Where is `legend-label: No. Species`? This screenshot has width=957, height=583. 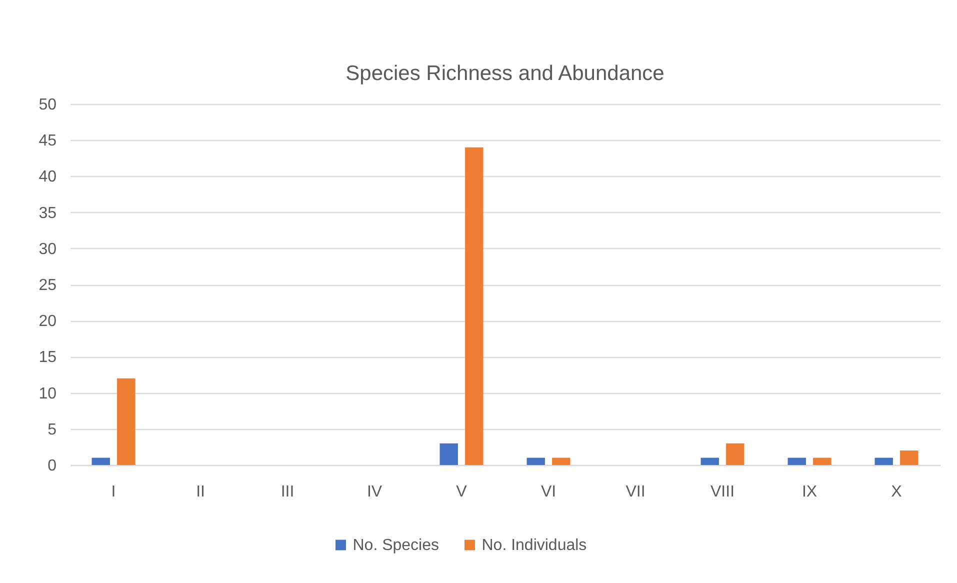 legend-label: No. Species is located at coordinates (396, 545).